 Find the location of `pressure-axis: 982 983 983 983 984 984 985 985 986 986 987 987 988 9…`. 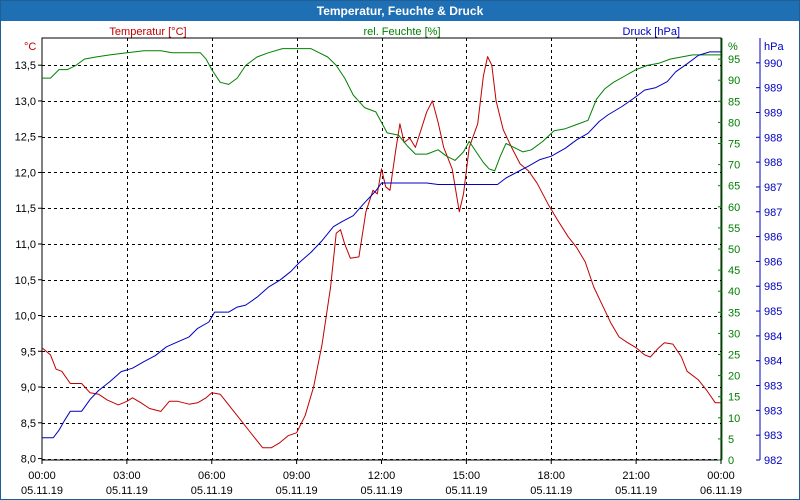

pressure-axis: 982 983 983 983 984 984 985 985 986 986 987 987 988 9… is located at coordinates (770, 252).